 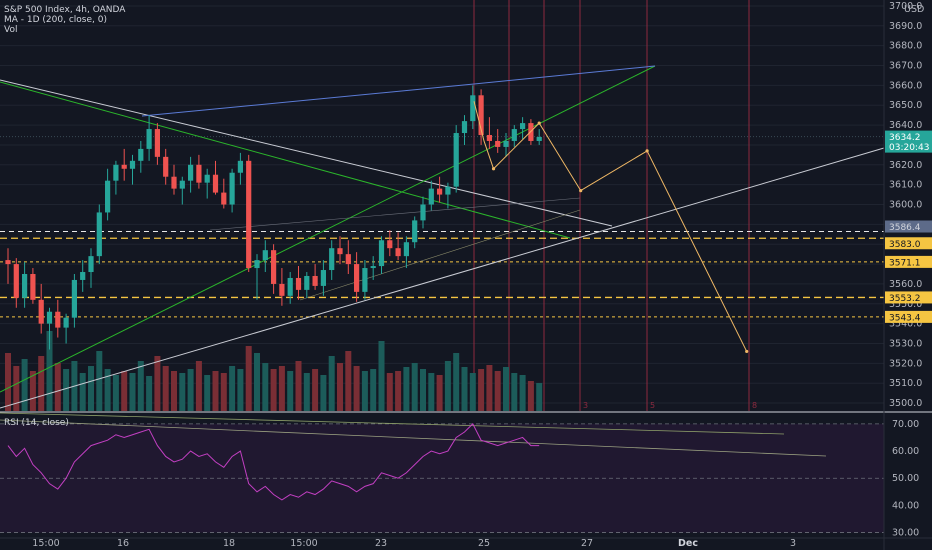 I want to click on rsi-lines, so click(x=273, y=462).